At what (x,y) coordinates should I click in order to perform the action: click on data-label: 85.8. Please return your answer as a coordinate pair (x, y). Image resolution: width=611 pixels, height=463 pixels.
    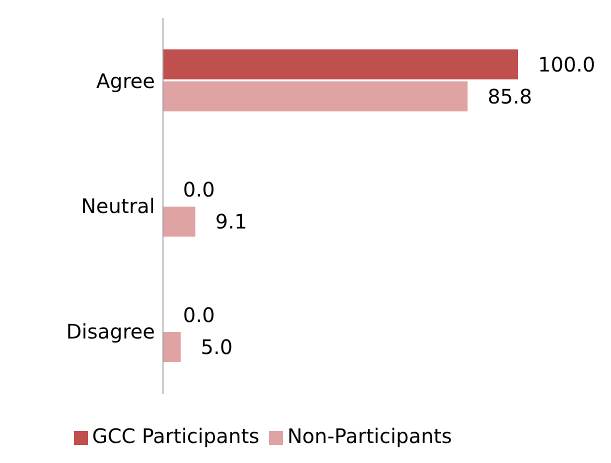
    Looking at the image, I should click on (510, 96).